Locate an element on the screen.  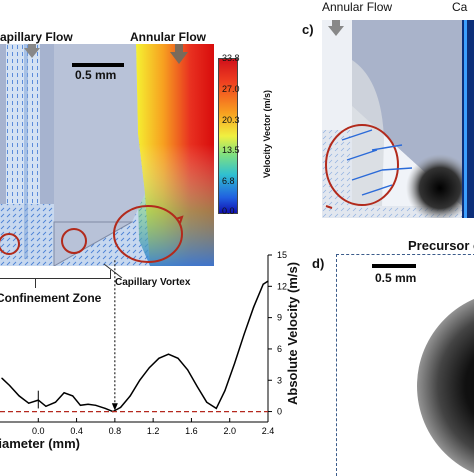
confinement-bracket is located at coordinates (55, 274).